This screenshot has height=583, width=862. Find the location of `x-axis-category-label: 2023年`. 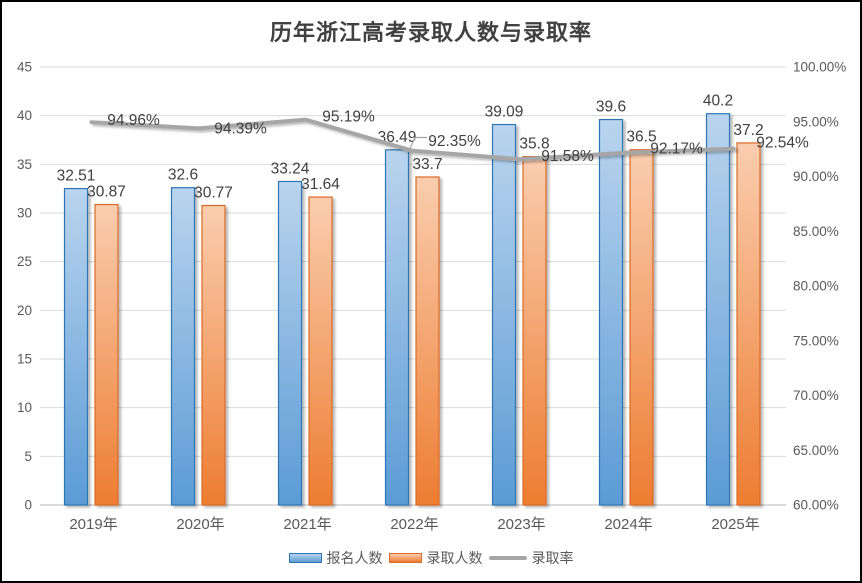

x-axis-category-label: 2023年 is located at coordinates (521, 524).